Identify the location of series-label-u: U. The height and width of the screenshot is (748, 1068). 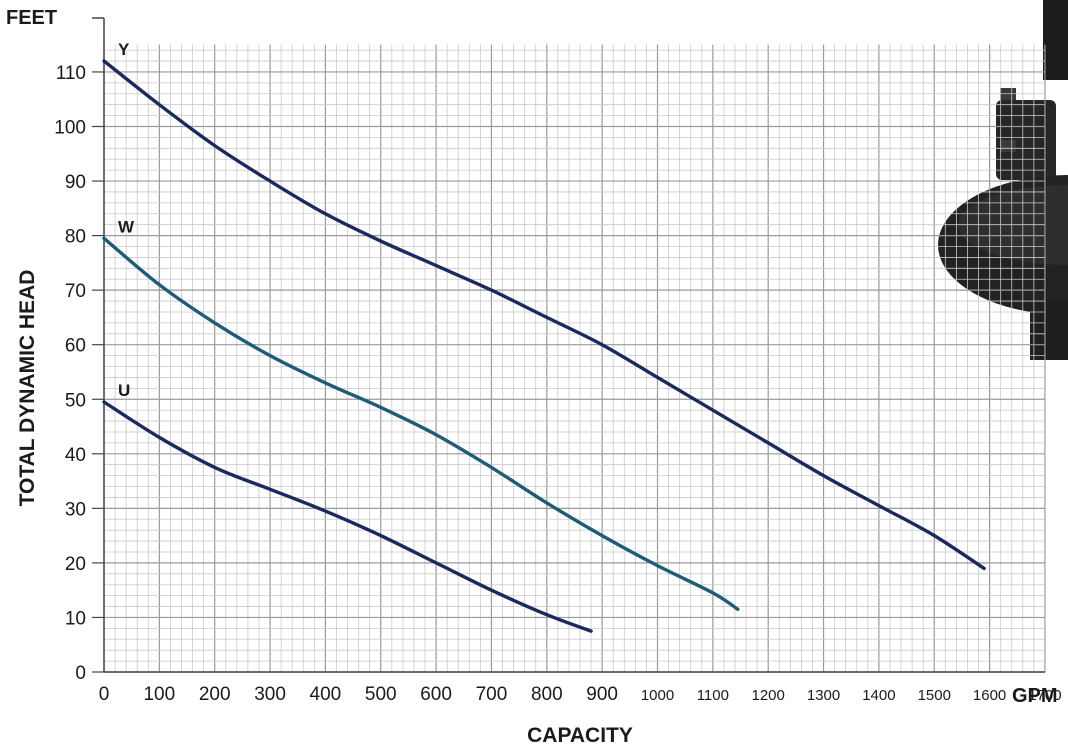
(124, 390).